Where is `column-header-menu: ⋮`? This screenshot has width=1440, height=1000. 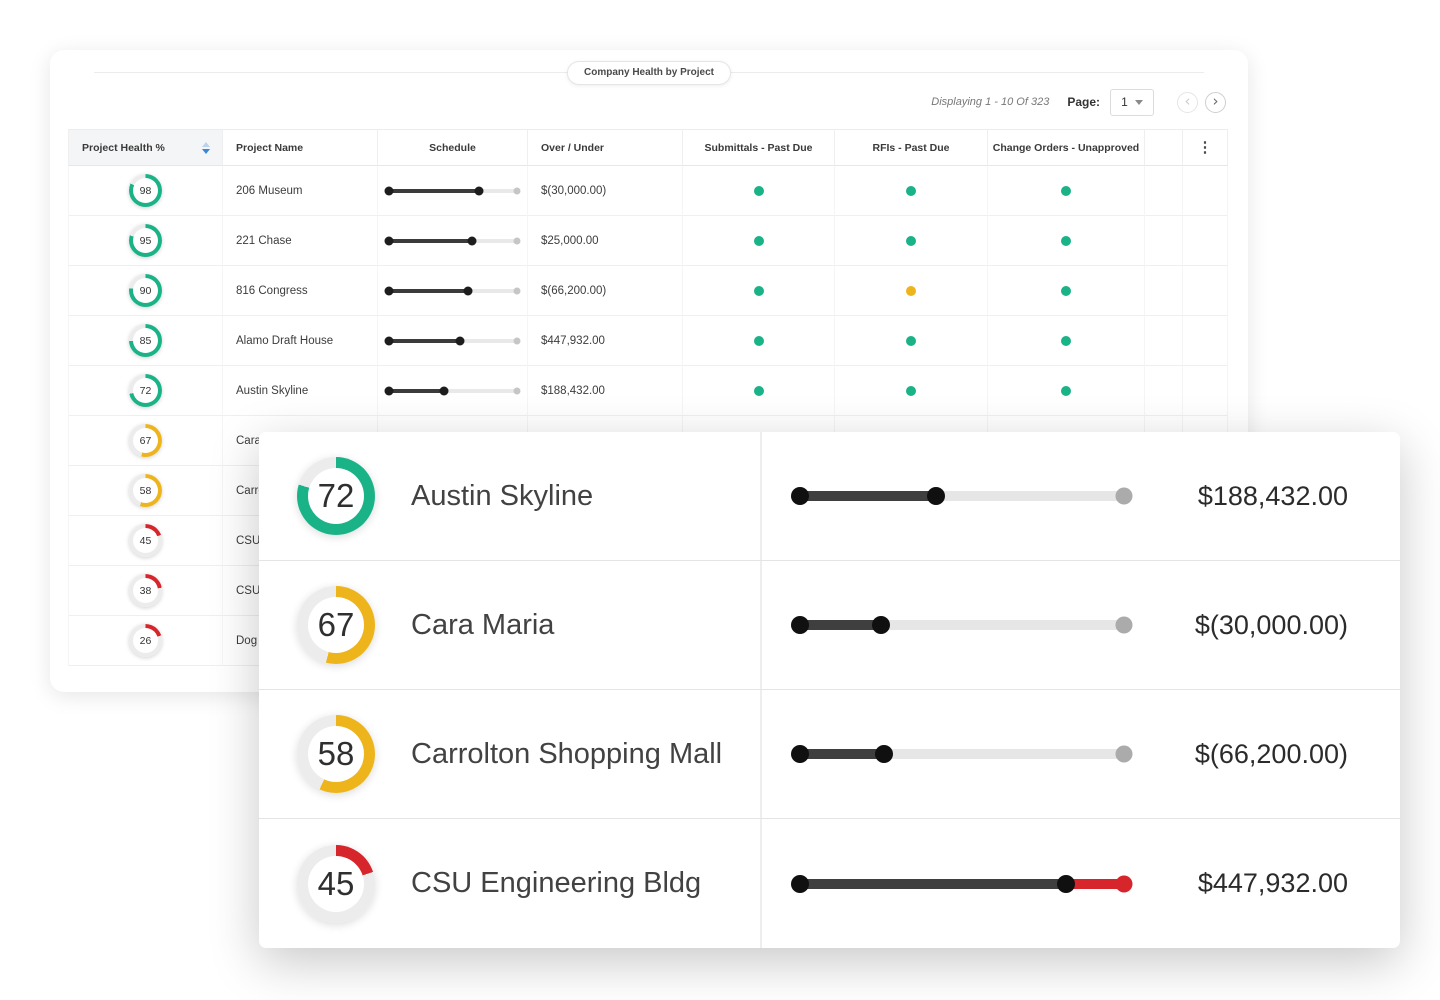 column-header-menu: ⋮ is located at coordinates (1205, 147).